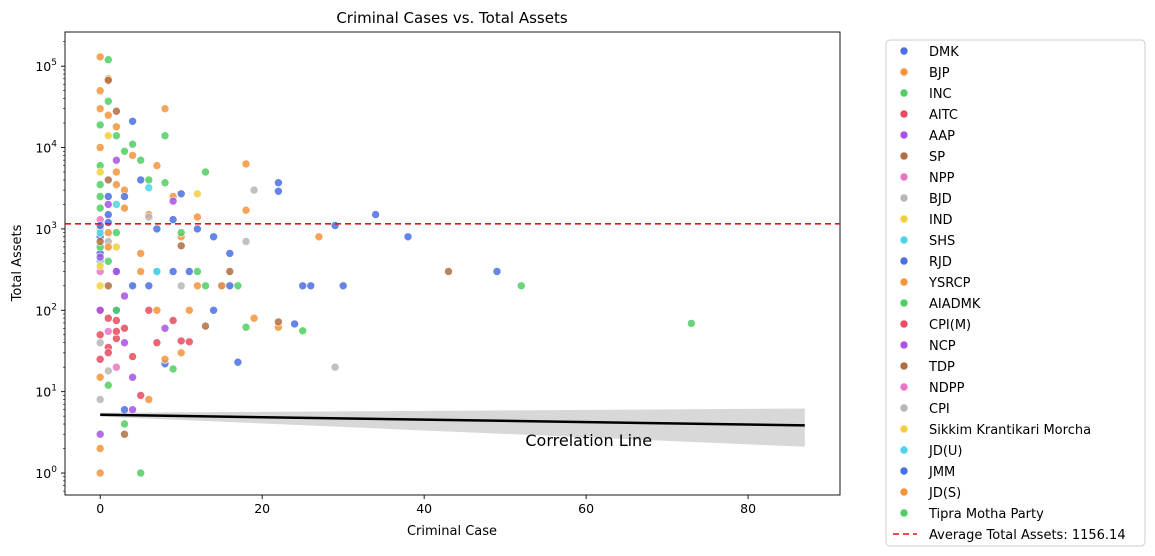 This screenshot has height=556, width=1155. I want to click on legend-label: DMK, so click(944, 52).